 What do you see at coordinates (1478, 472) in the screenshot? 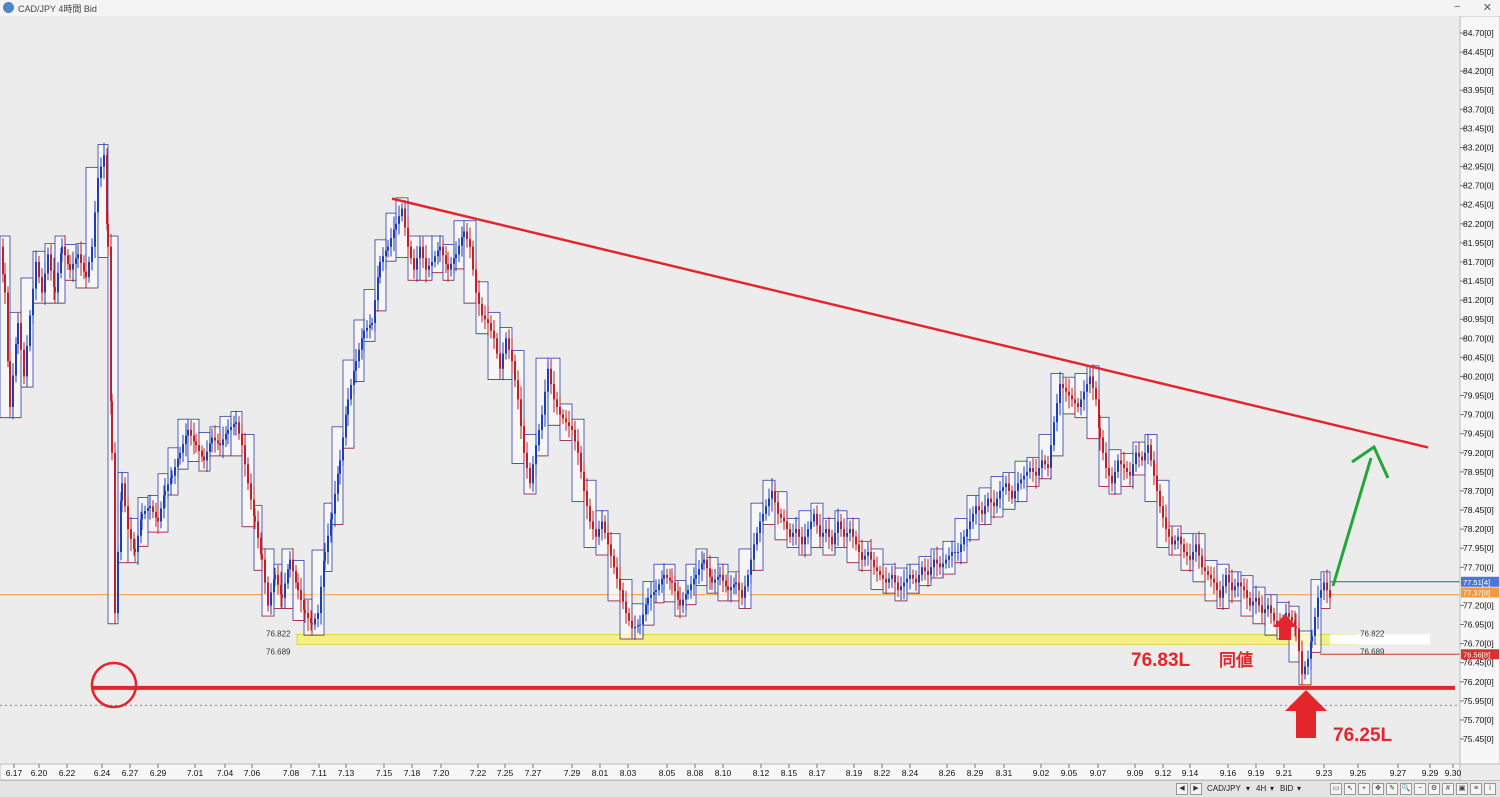
I see `price-tick-label: 78.95[0]` at bounding box center [1478, 472].